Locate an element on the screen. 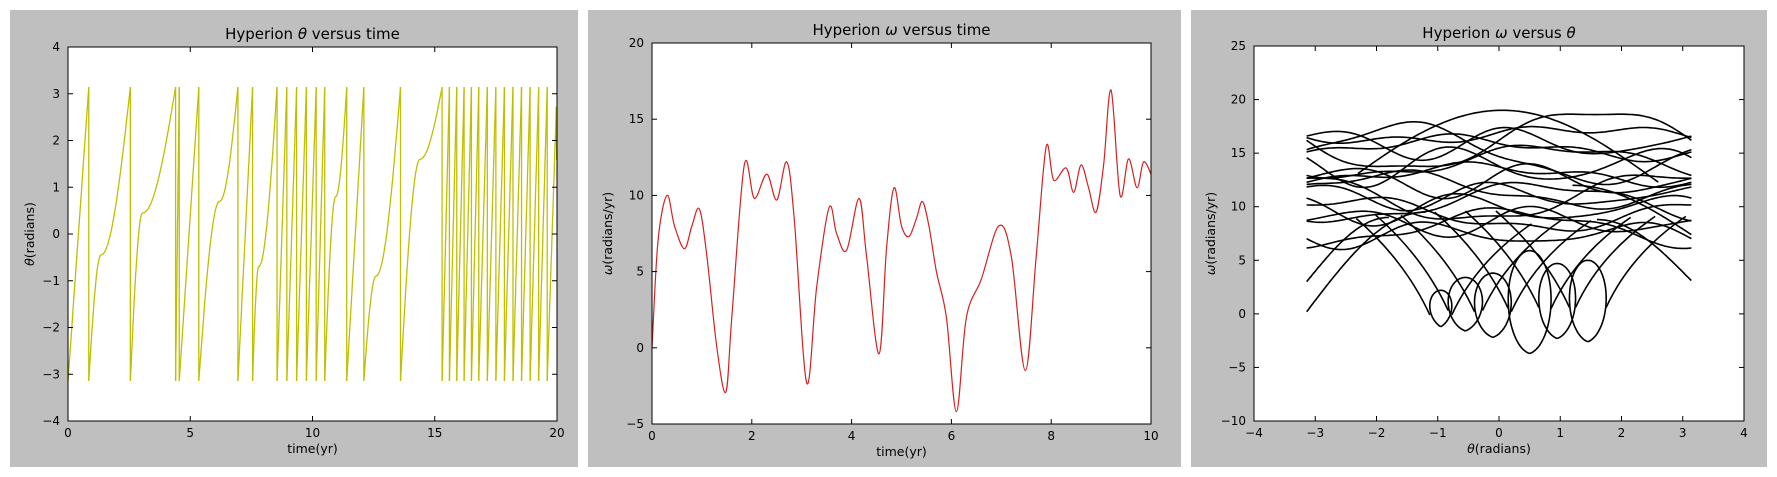 This screenshot has height=477, width=1777. y-tick-label: −2 is located at coordinates (51, 328).